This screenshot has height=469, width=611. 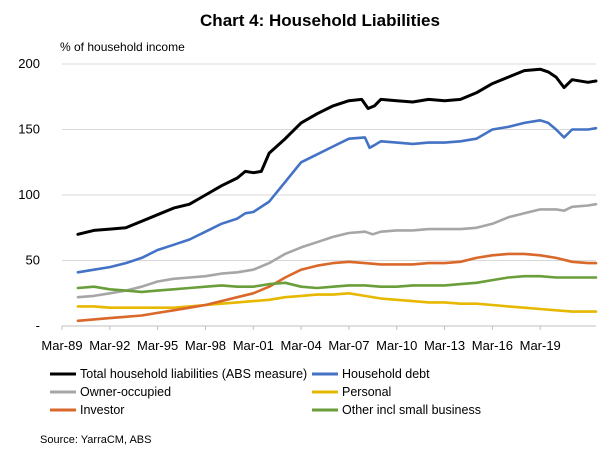 I want to click on x-tick-label-6: Mar-07, so click(x=348, y=345).